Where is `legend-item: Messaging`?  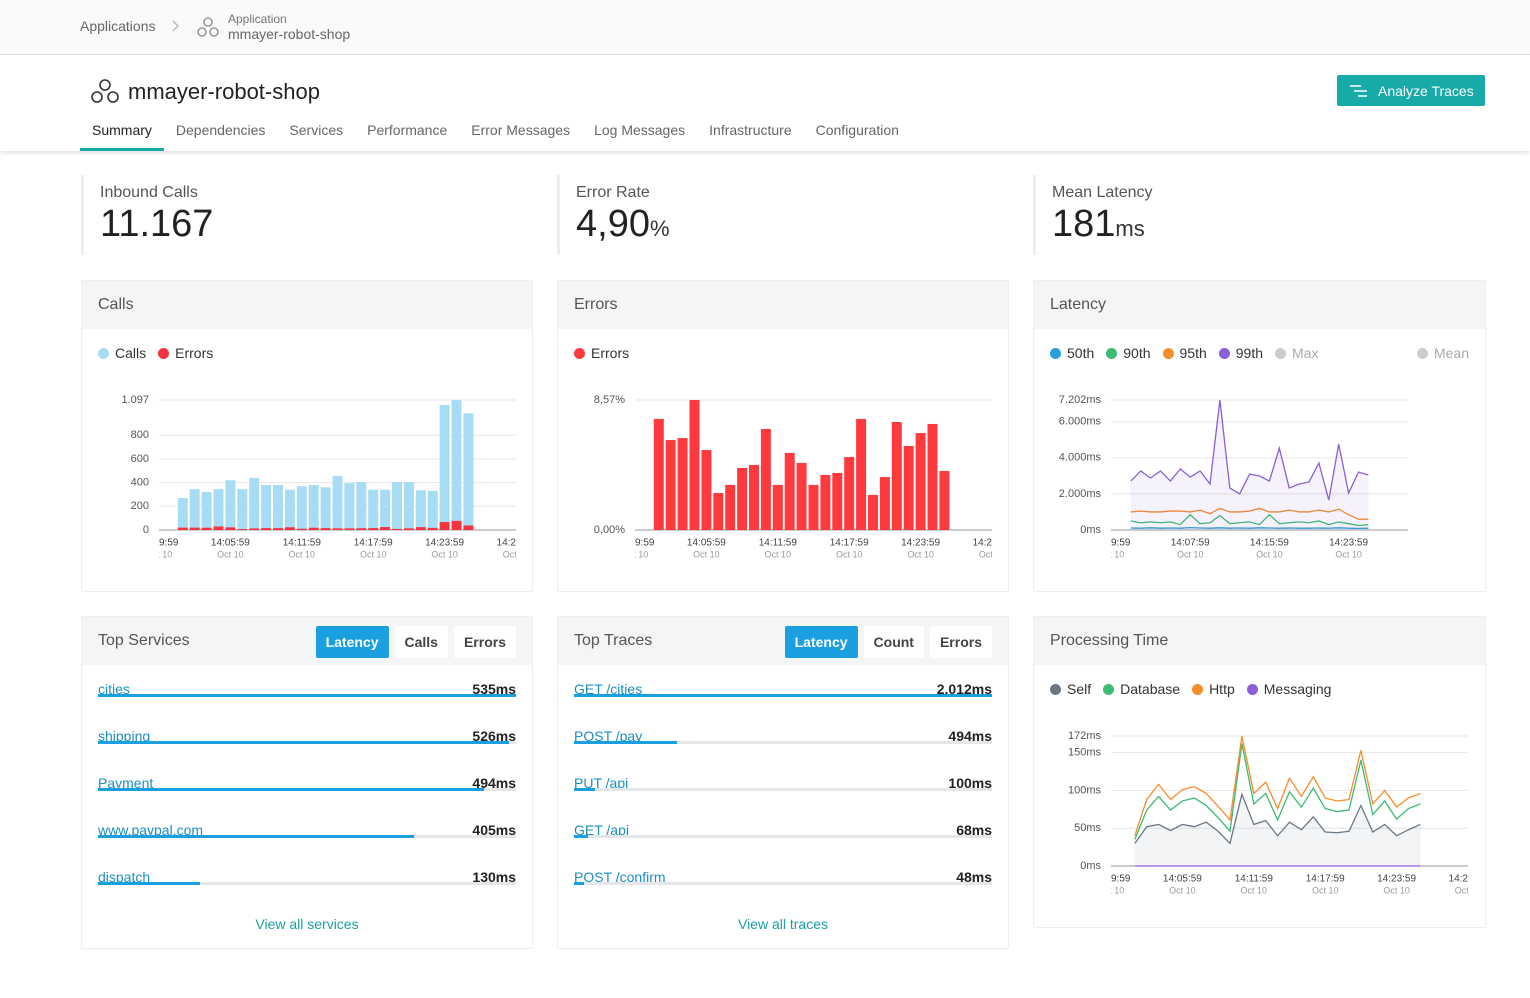
legend-item: Messaging is located at coordinates (1288, 689).